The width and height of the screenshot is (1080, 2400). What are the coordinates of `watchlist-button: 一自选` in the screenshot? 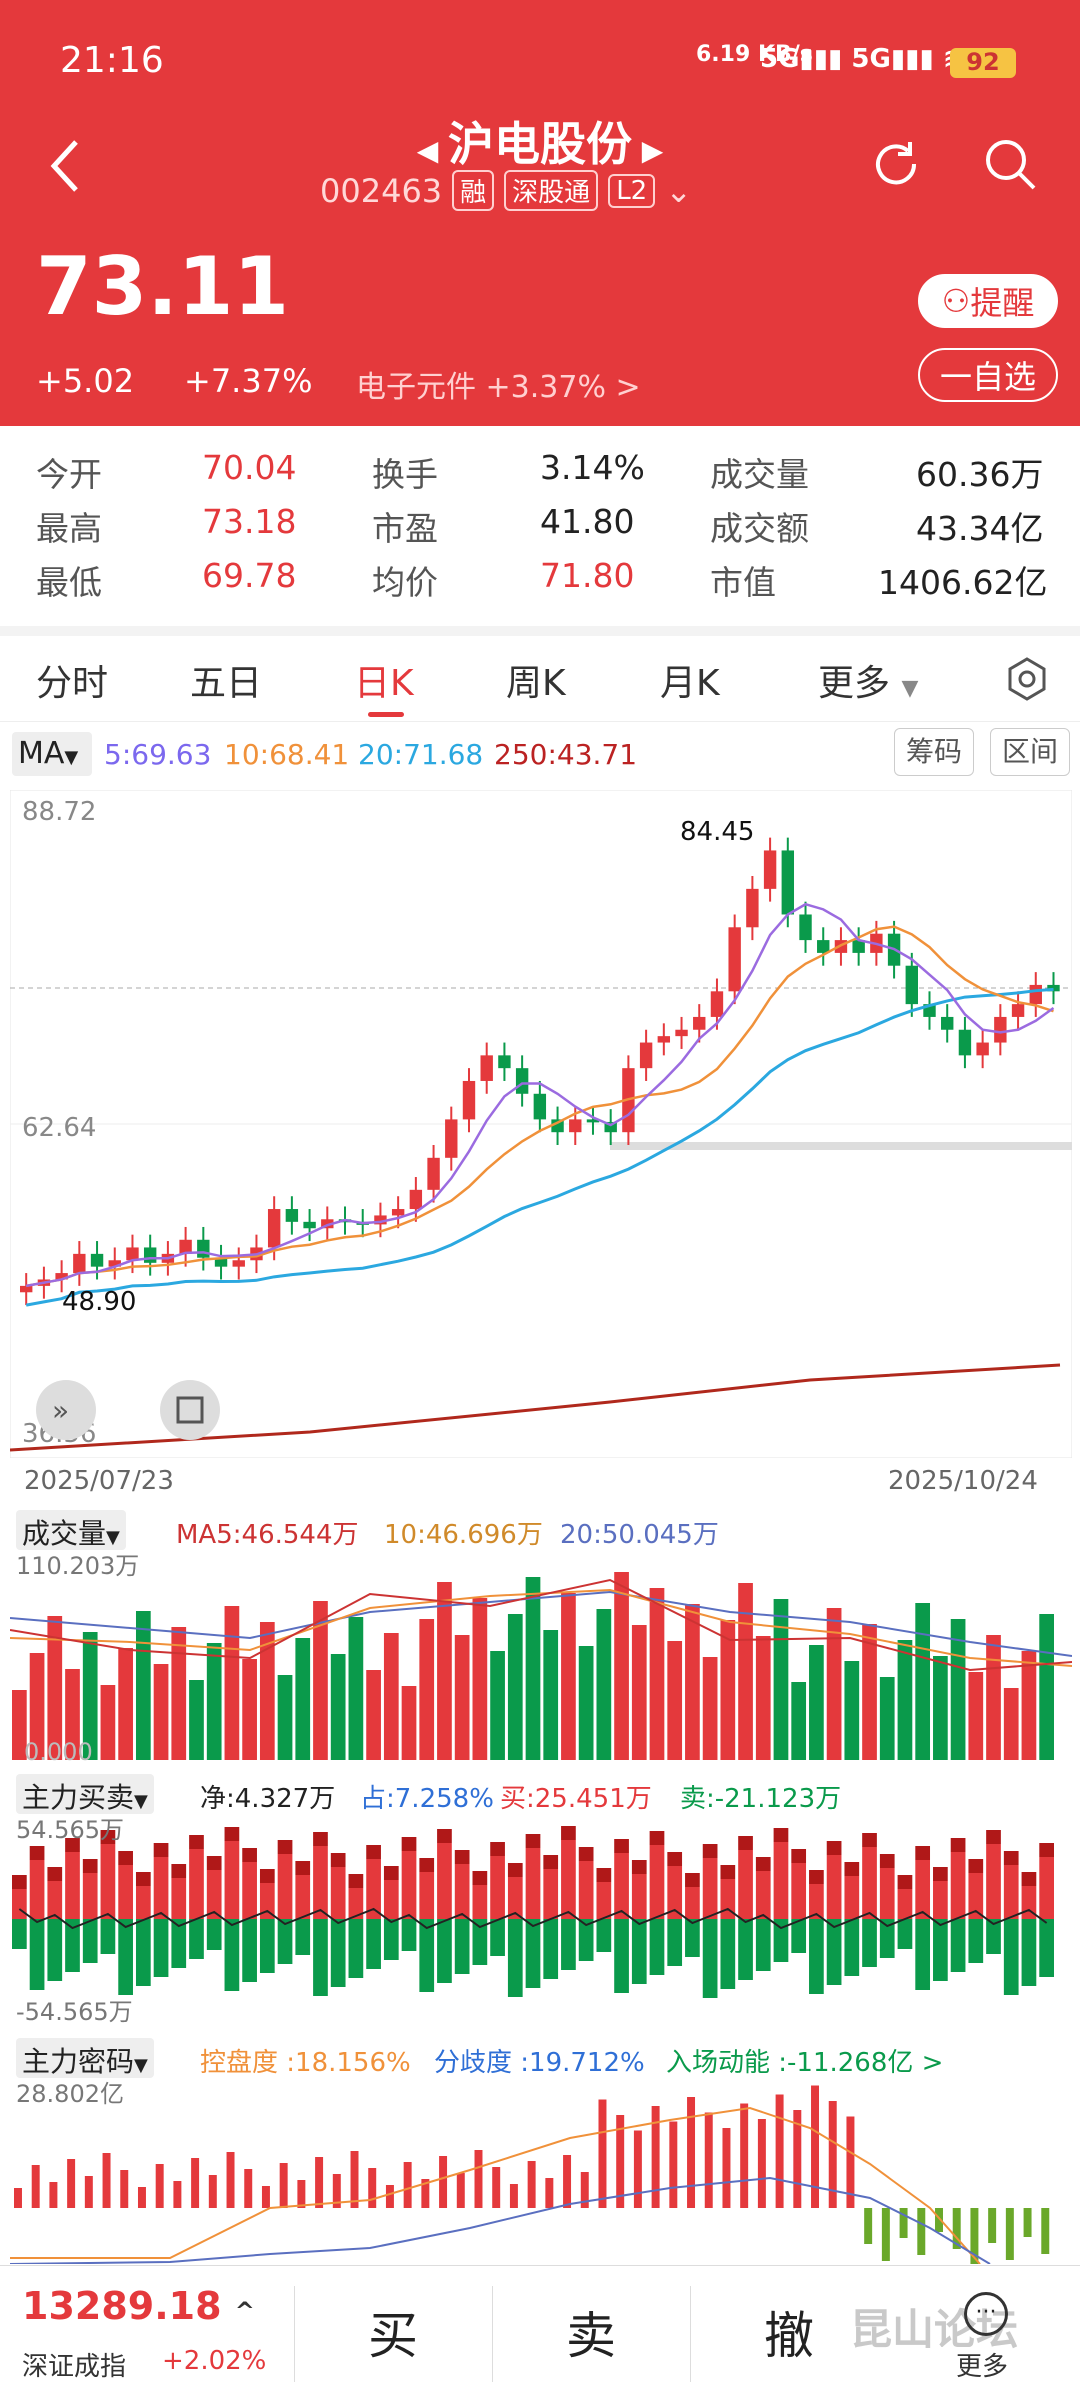 It's located at (988, 375).